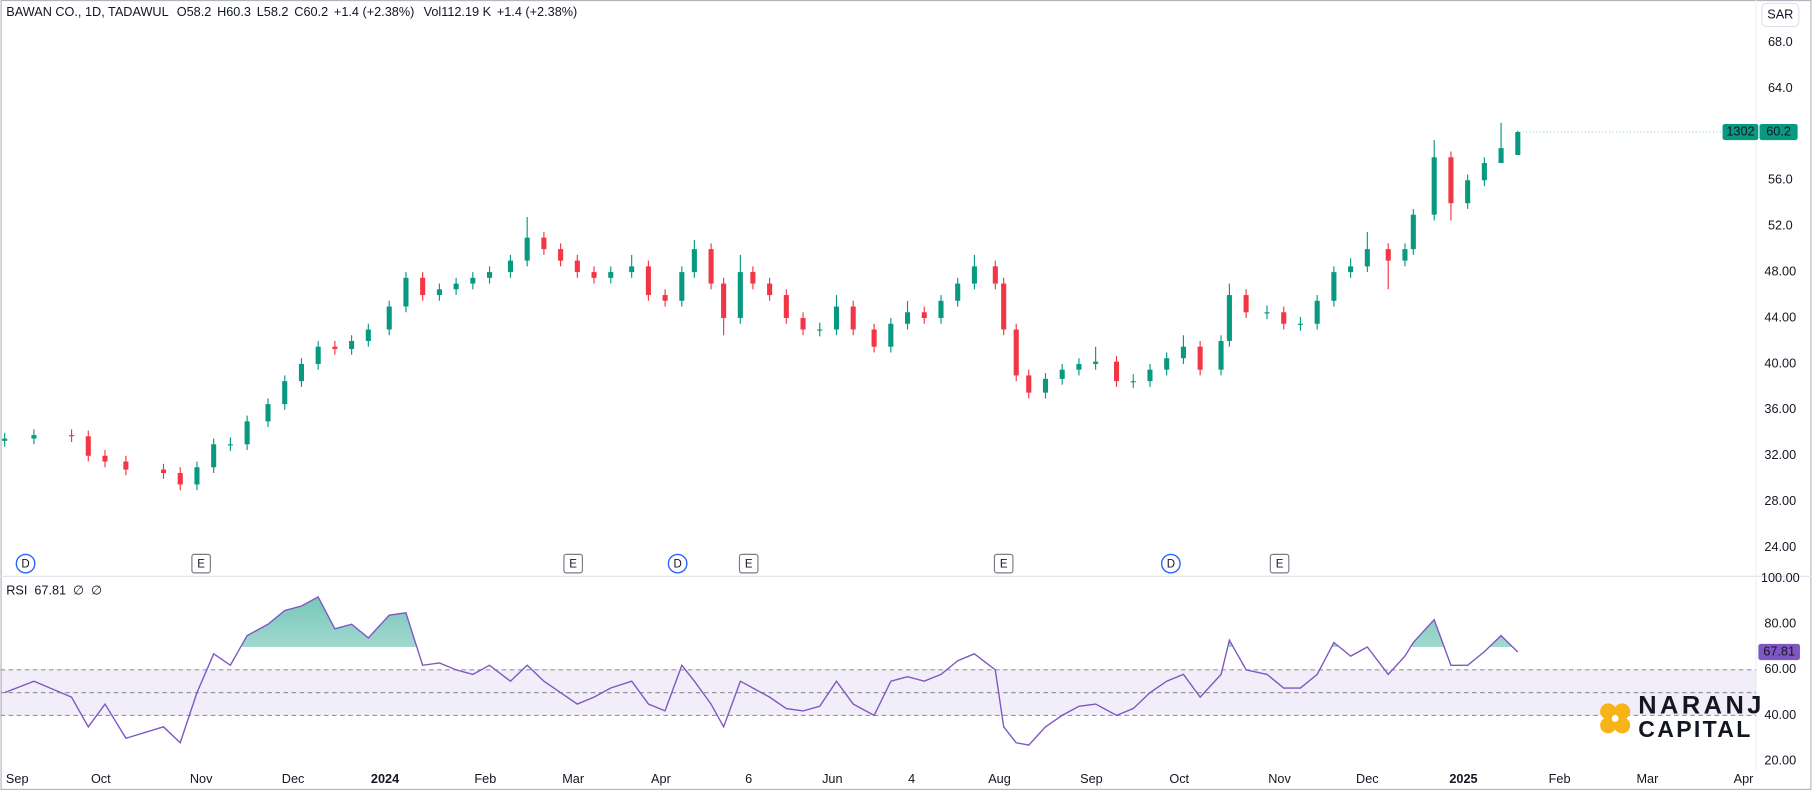 This screenshot has height=790, width=1812. What do you see at coordinates (832, 779) in the screenshot?
I see `x-tick-label: Jun` at bounding box center [832, 779].